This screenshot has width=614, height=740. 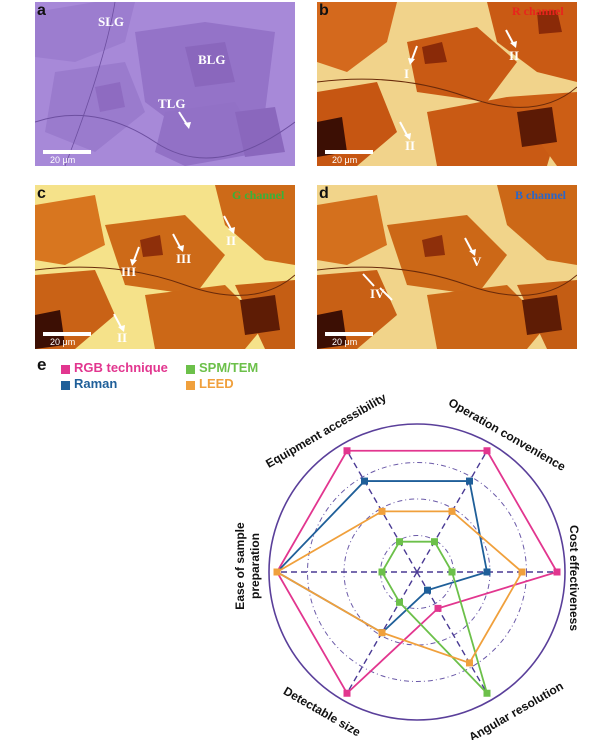 What do you see at coordinates (67, 152) in the screenshot?
I see `scale-bar-a` at bounding box center [67, 152].